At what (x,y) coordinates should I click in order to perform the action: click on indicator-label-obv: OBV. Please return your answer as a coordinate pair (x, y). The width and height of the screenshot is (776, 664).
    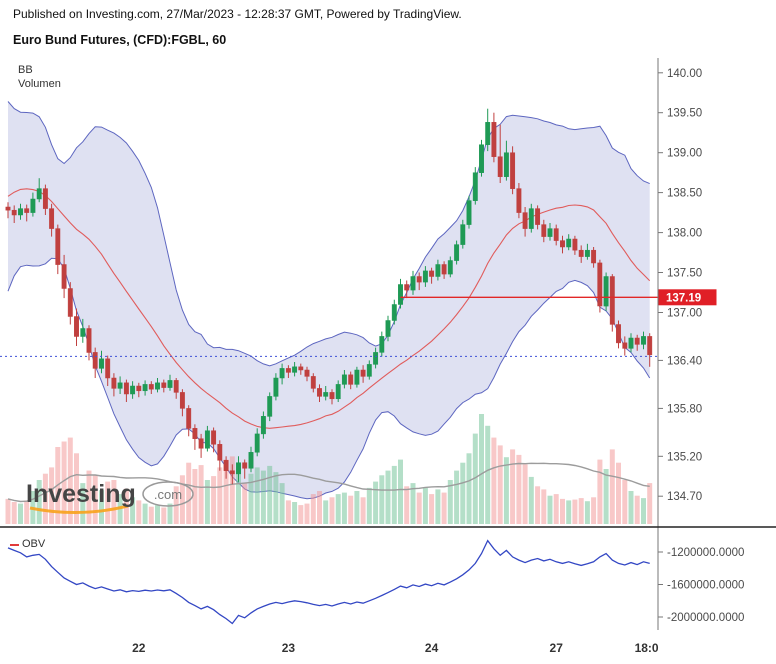
    Looking at the image, I should click on (27, 544).